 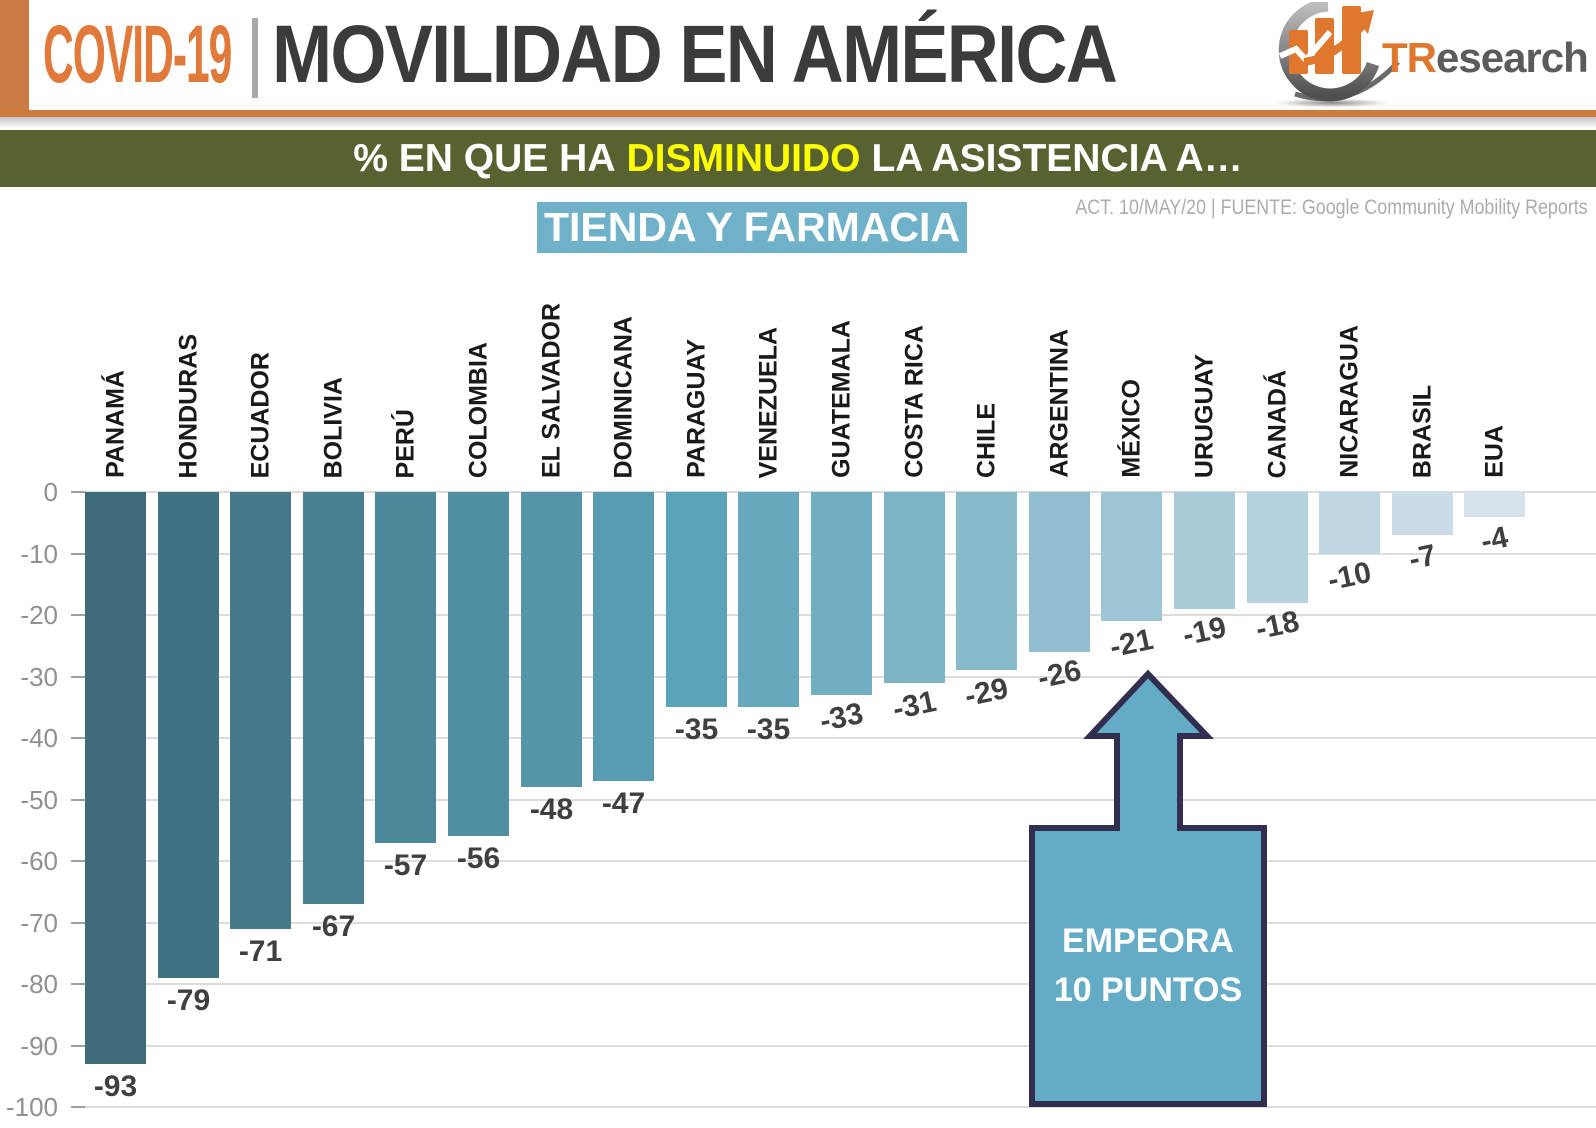 What do you see at coordinates (405, 865) in the screenshot?
I see `value-label: -57` at bounding box center [405, 865].